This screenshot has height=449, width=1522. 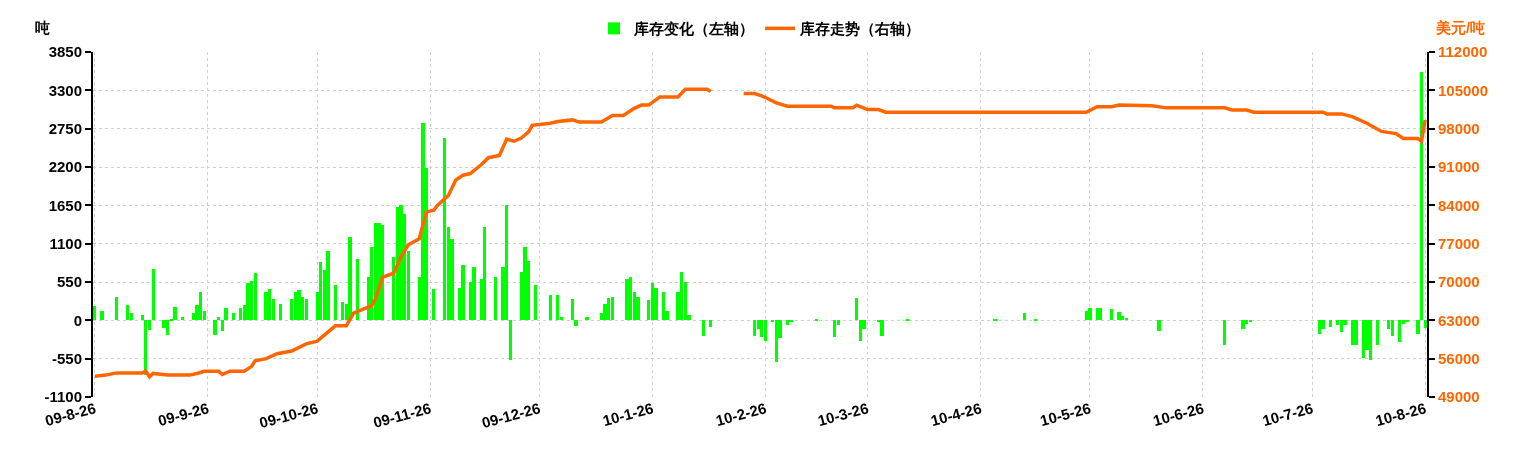 I want to click on y2-tick-label: 49000, so click(x=1459, y=397).